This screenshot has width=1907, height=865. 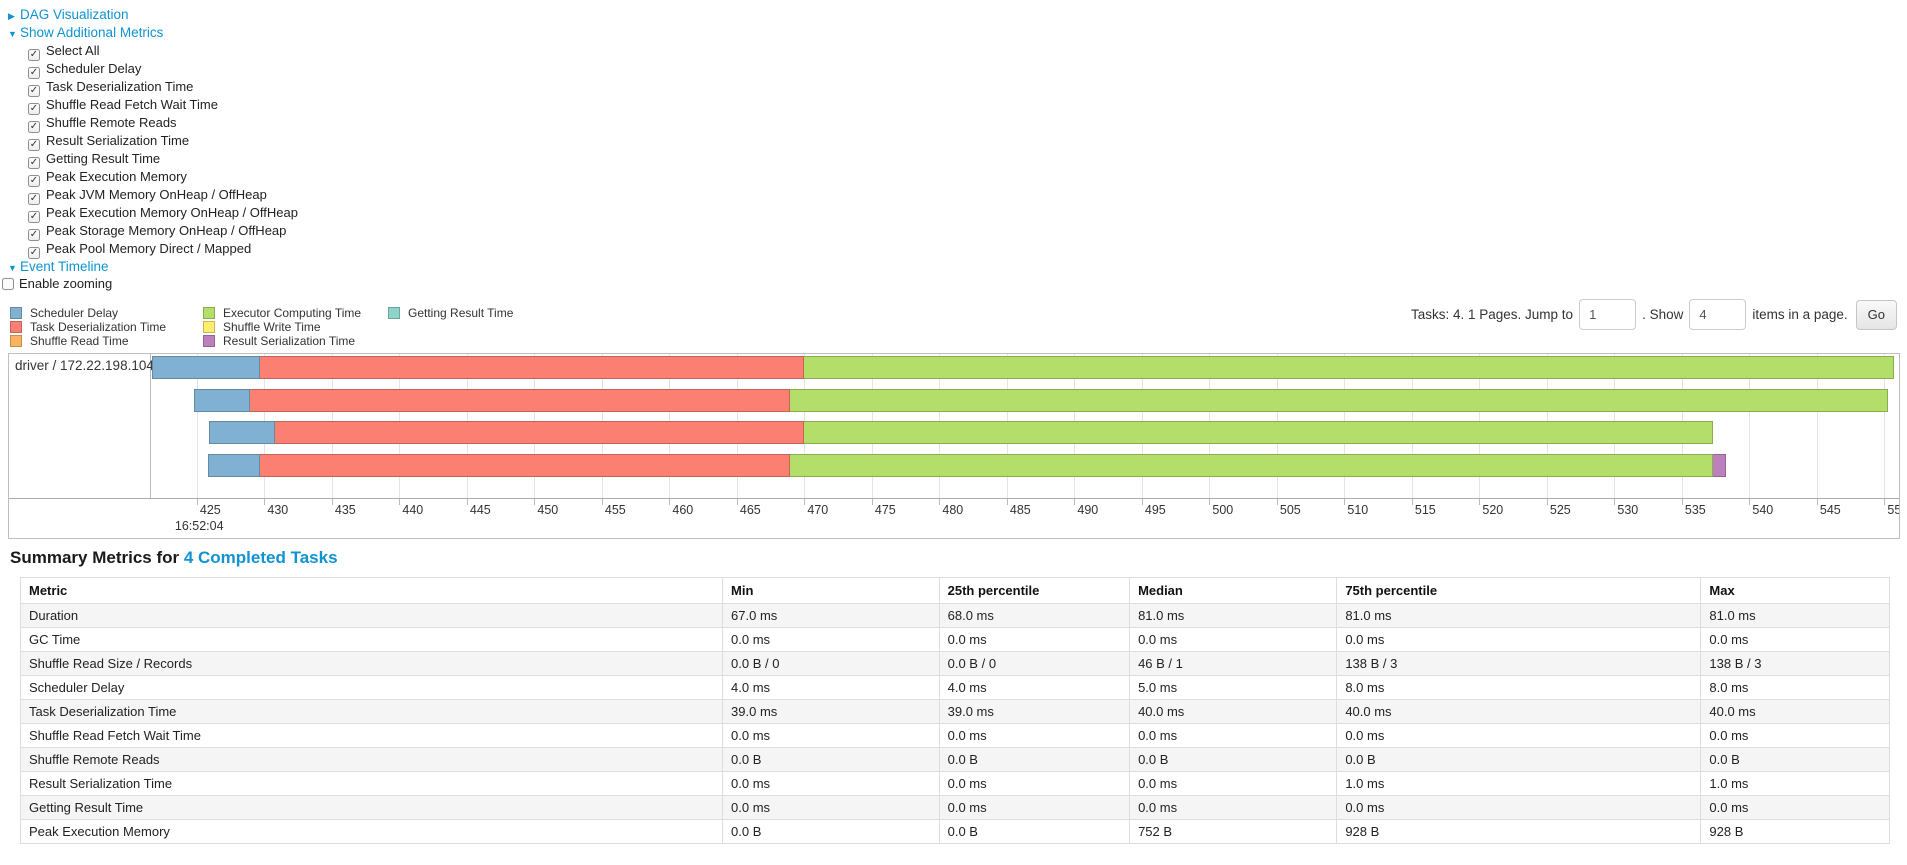 What do you see at coordinates (1233, 687) in the screenshot?
I see `summary-value-cell: 5.0 ms` at bounding box center [1233, 687].